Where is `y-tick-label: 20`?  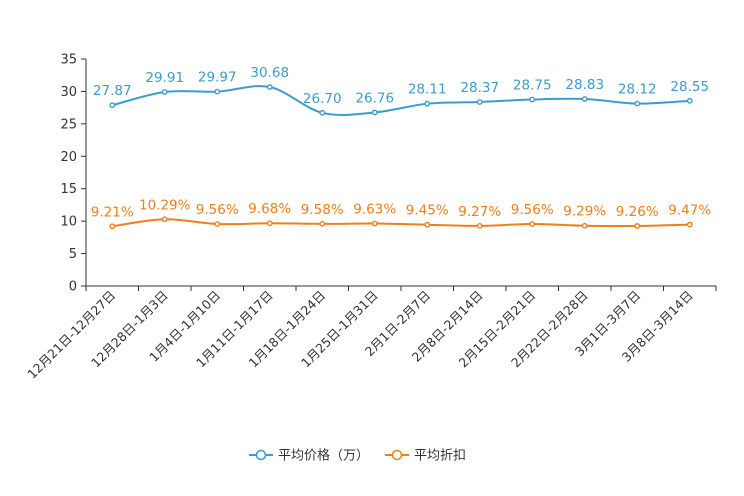 y-tick-label: 20 is located at coordinates (68, 157).